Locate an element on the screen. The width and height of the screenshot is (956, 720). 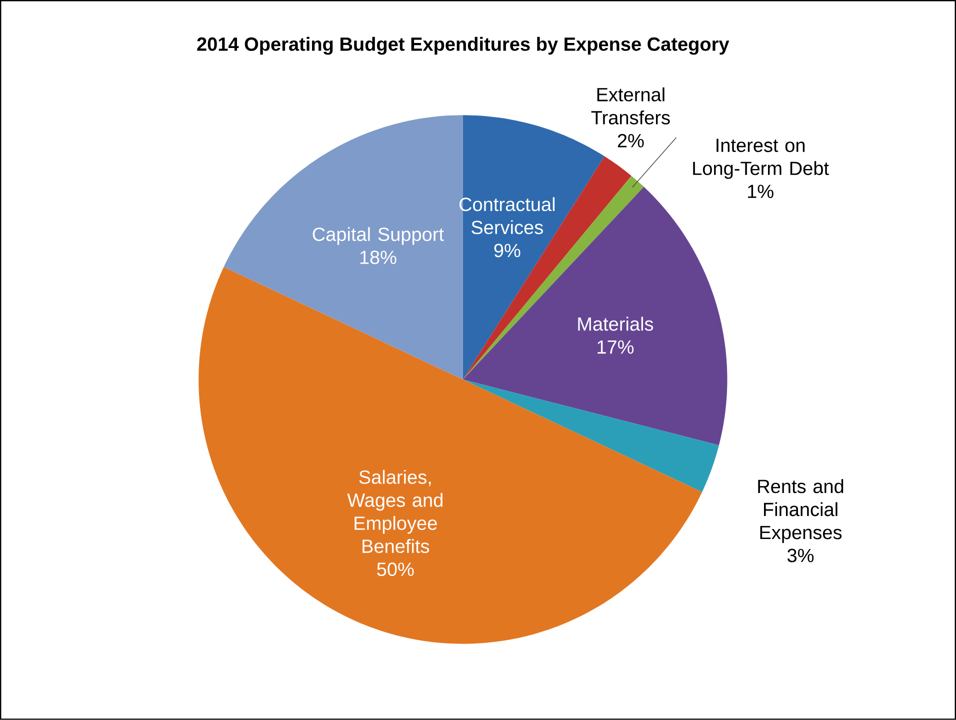
data-label: 3% is located at coordinates (800, 555).